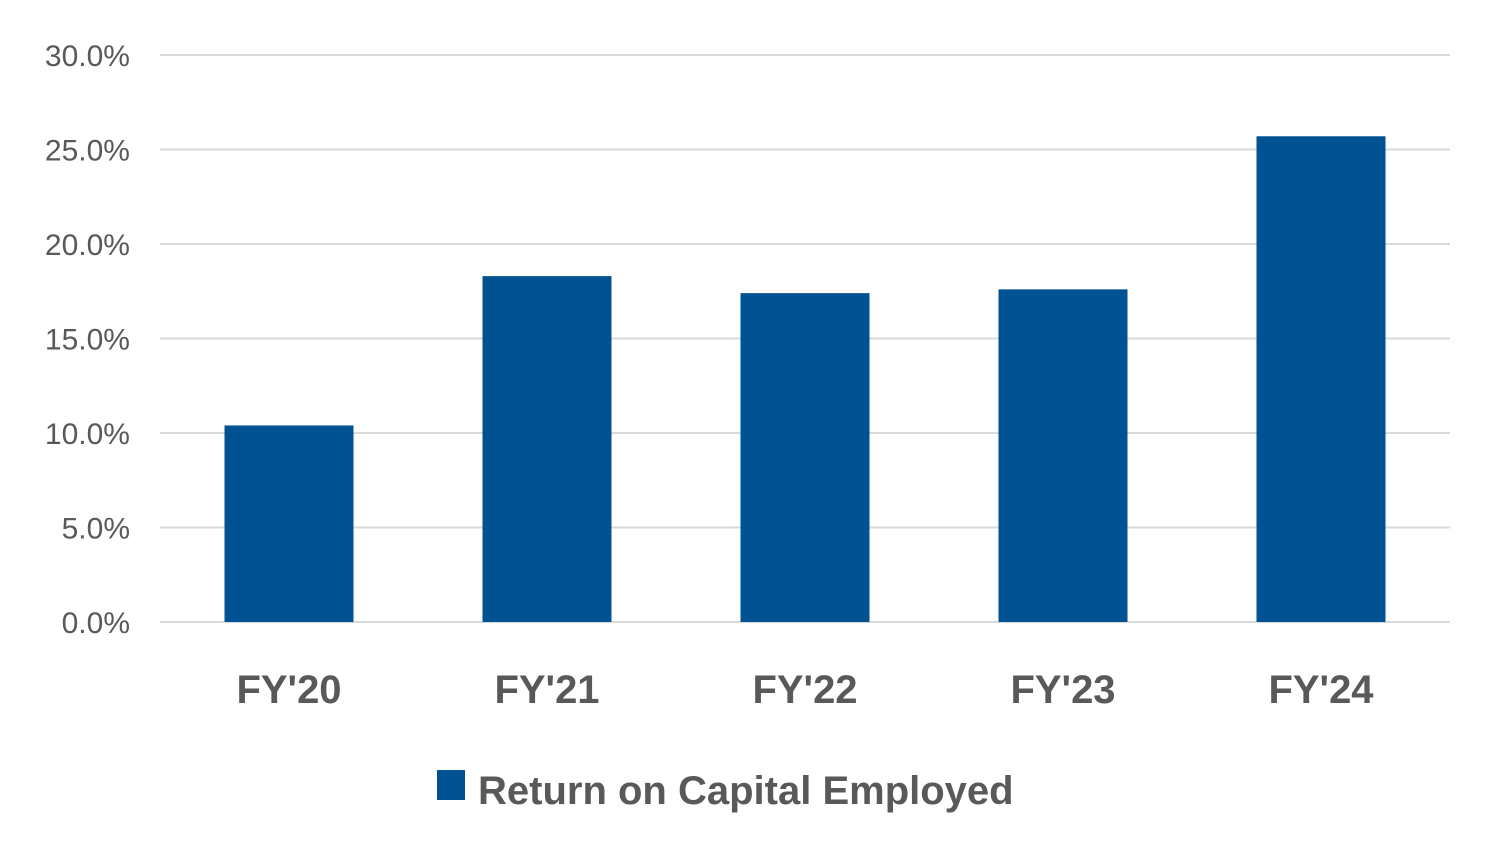 This screenshot has height=857, width=1494. I want to click on x-tick-label: FY'22, so click(804, 690).